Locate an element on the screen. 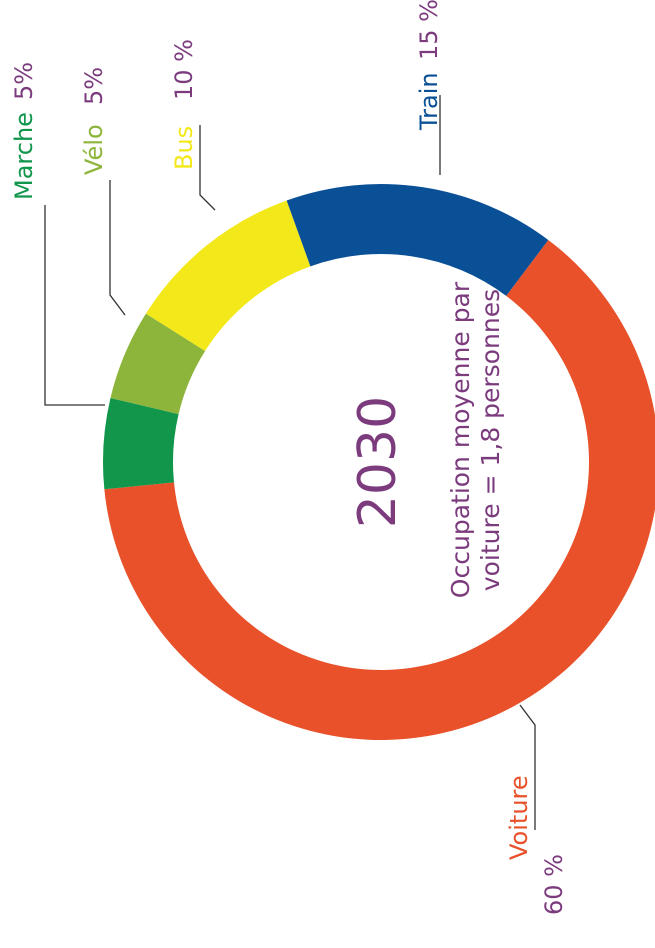 This screenshot has width=655, height=948. legend-label: Train is located at coordinates (429, 101).